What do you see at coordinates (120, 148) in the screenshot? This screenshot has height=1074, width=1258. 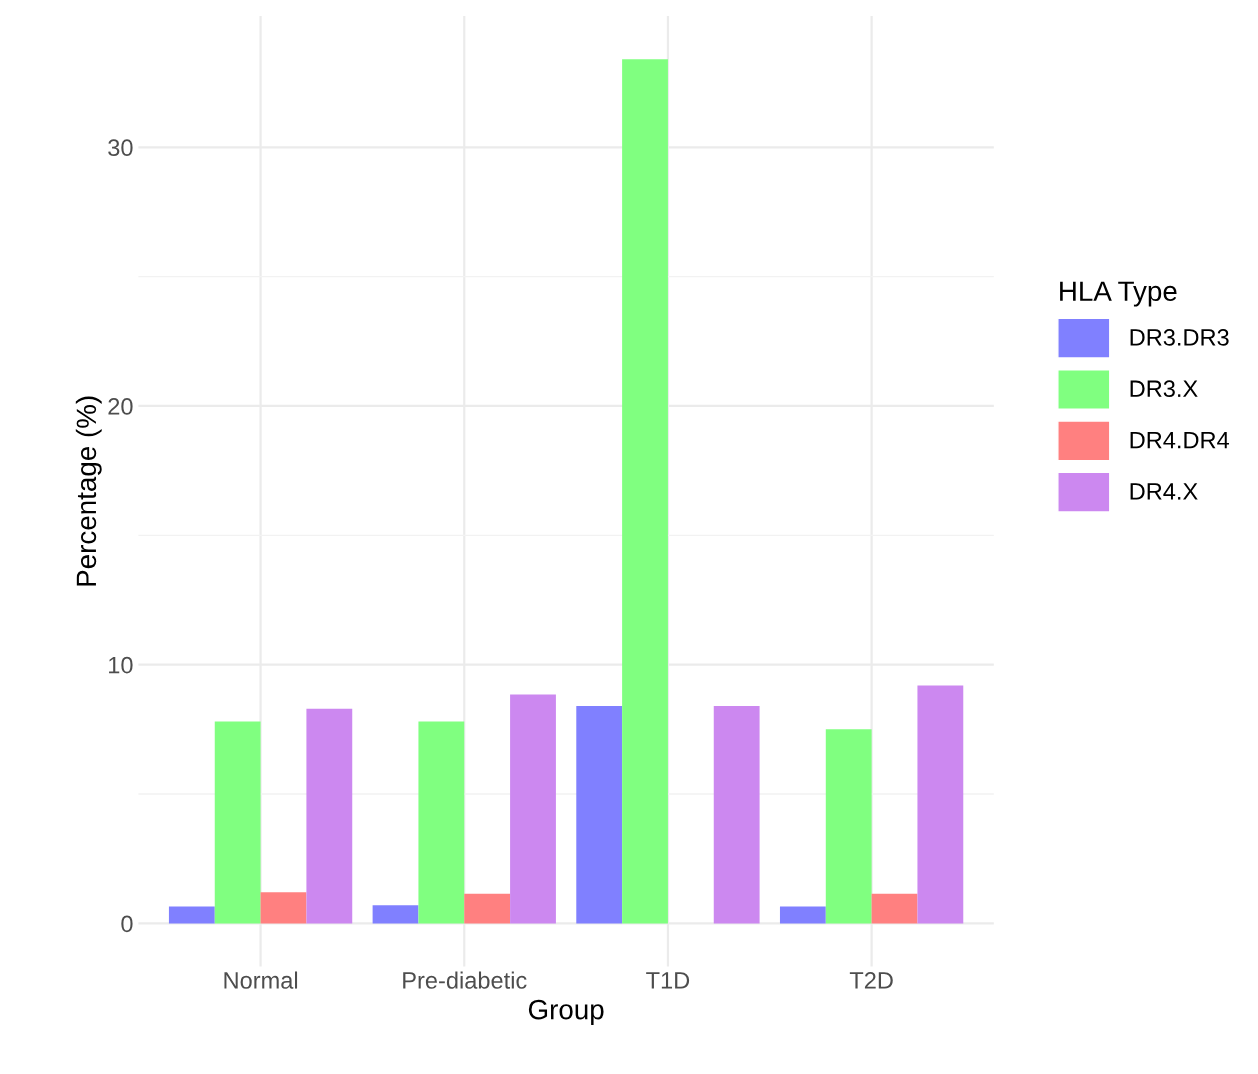 I see `y-tick-label: 30` at bounding box center [120, 148].